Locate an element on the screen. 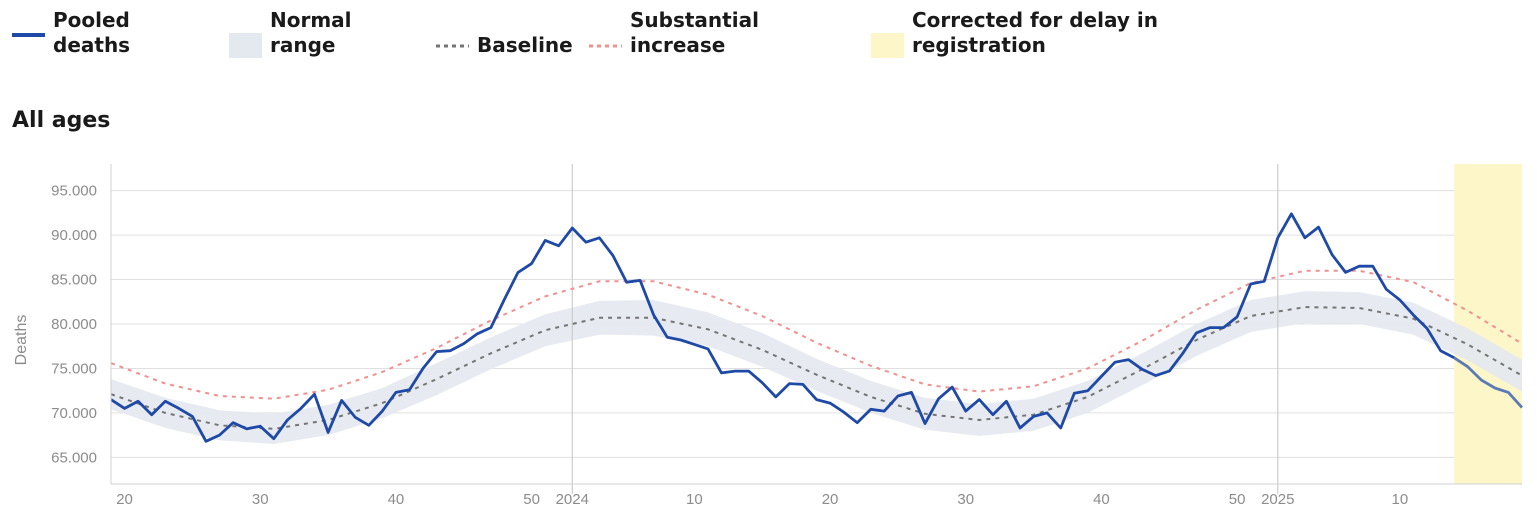 The width and height of the screenshot is (1537, 524). y-tick-label: 70.000 is located at coordinates (74, 413).